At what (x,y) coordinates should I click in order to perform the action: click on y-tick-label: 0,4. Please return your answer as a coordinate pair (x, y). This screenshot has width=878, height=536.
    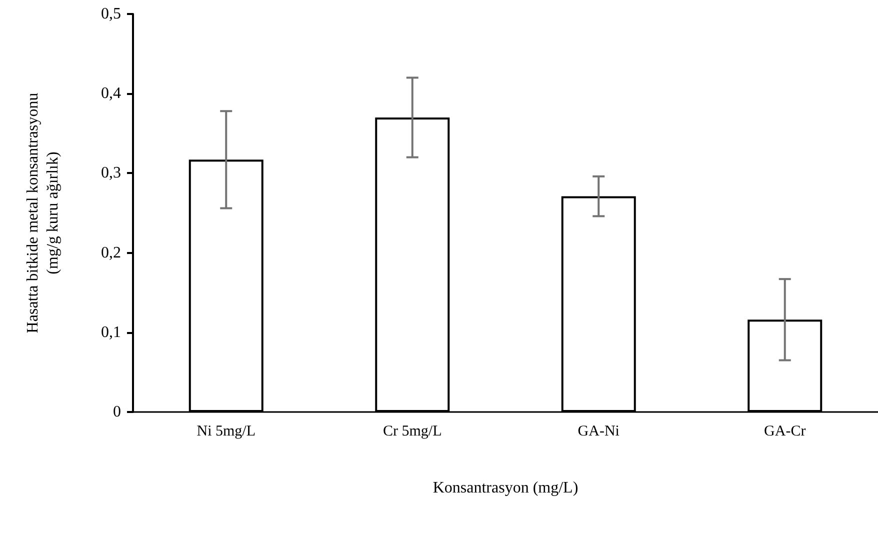
    Looking at the image, I should click on (111, 93).